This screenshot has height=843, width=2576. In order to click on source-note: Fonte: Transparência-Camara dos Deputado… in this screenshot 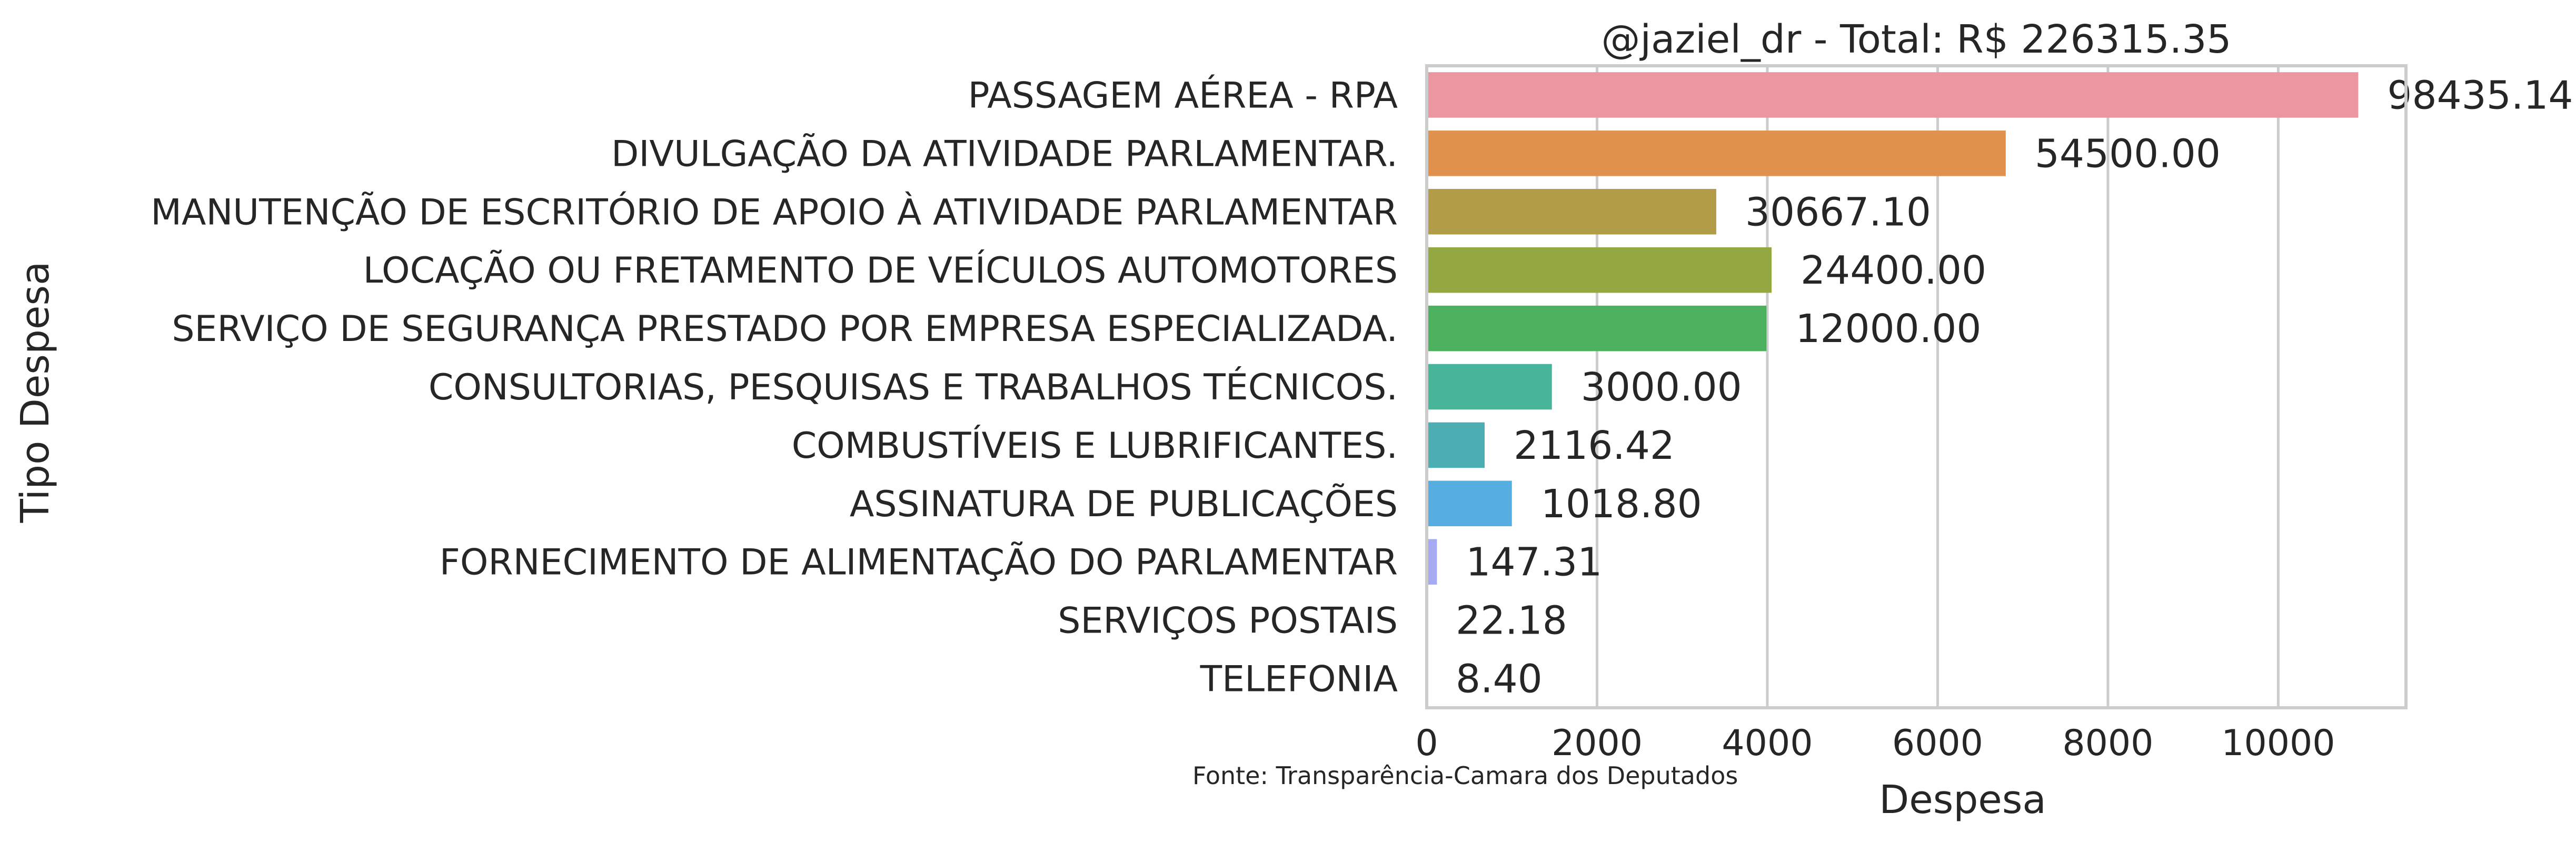, I will do `click(1465, 775)`.